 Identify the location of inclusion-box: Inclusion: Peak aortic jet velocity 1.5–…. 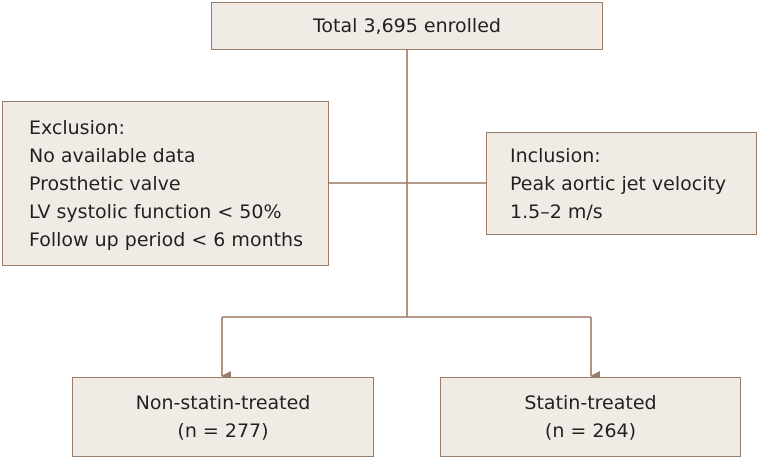
(621, 183).